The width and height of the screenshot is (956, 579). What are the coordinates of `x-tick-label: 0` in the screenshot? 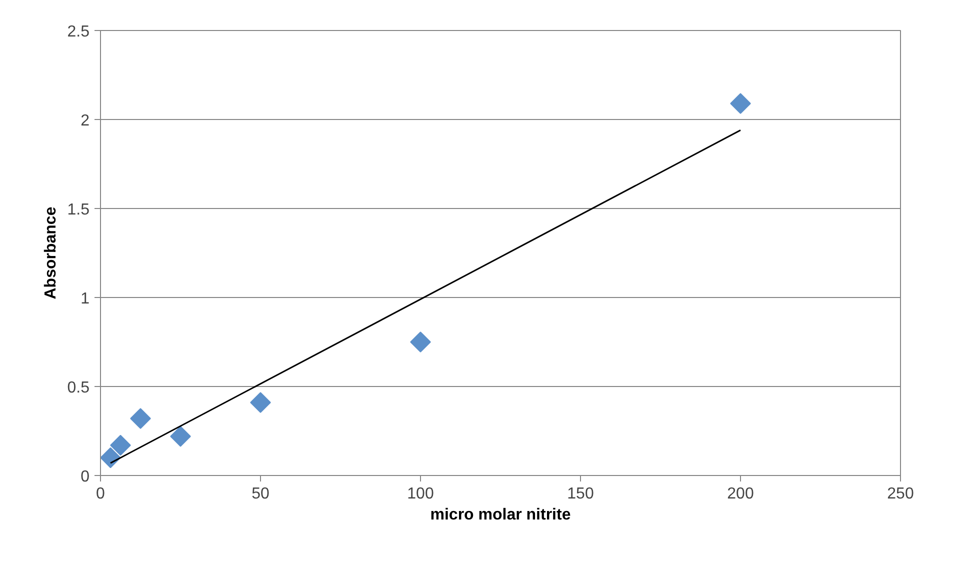 It's located at (101, 494).